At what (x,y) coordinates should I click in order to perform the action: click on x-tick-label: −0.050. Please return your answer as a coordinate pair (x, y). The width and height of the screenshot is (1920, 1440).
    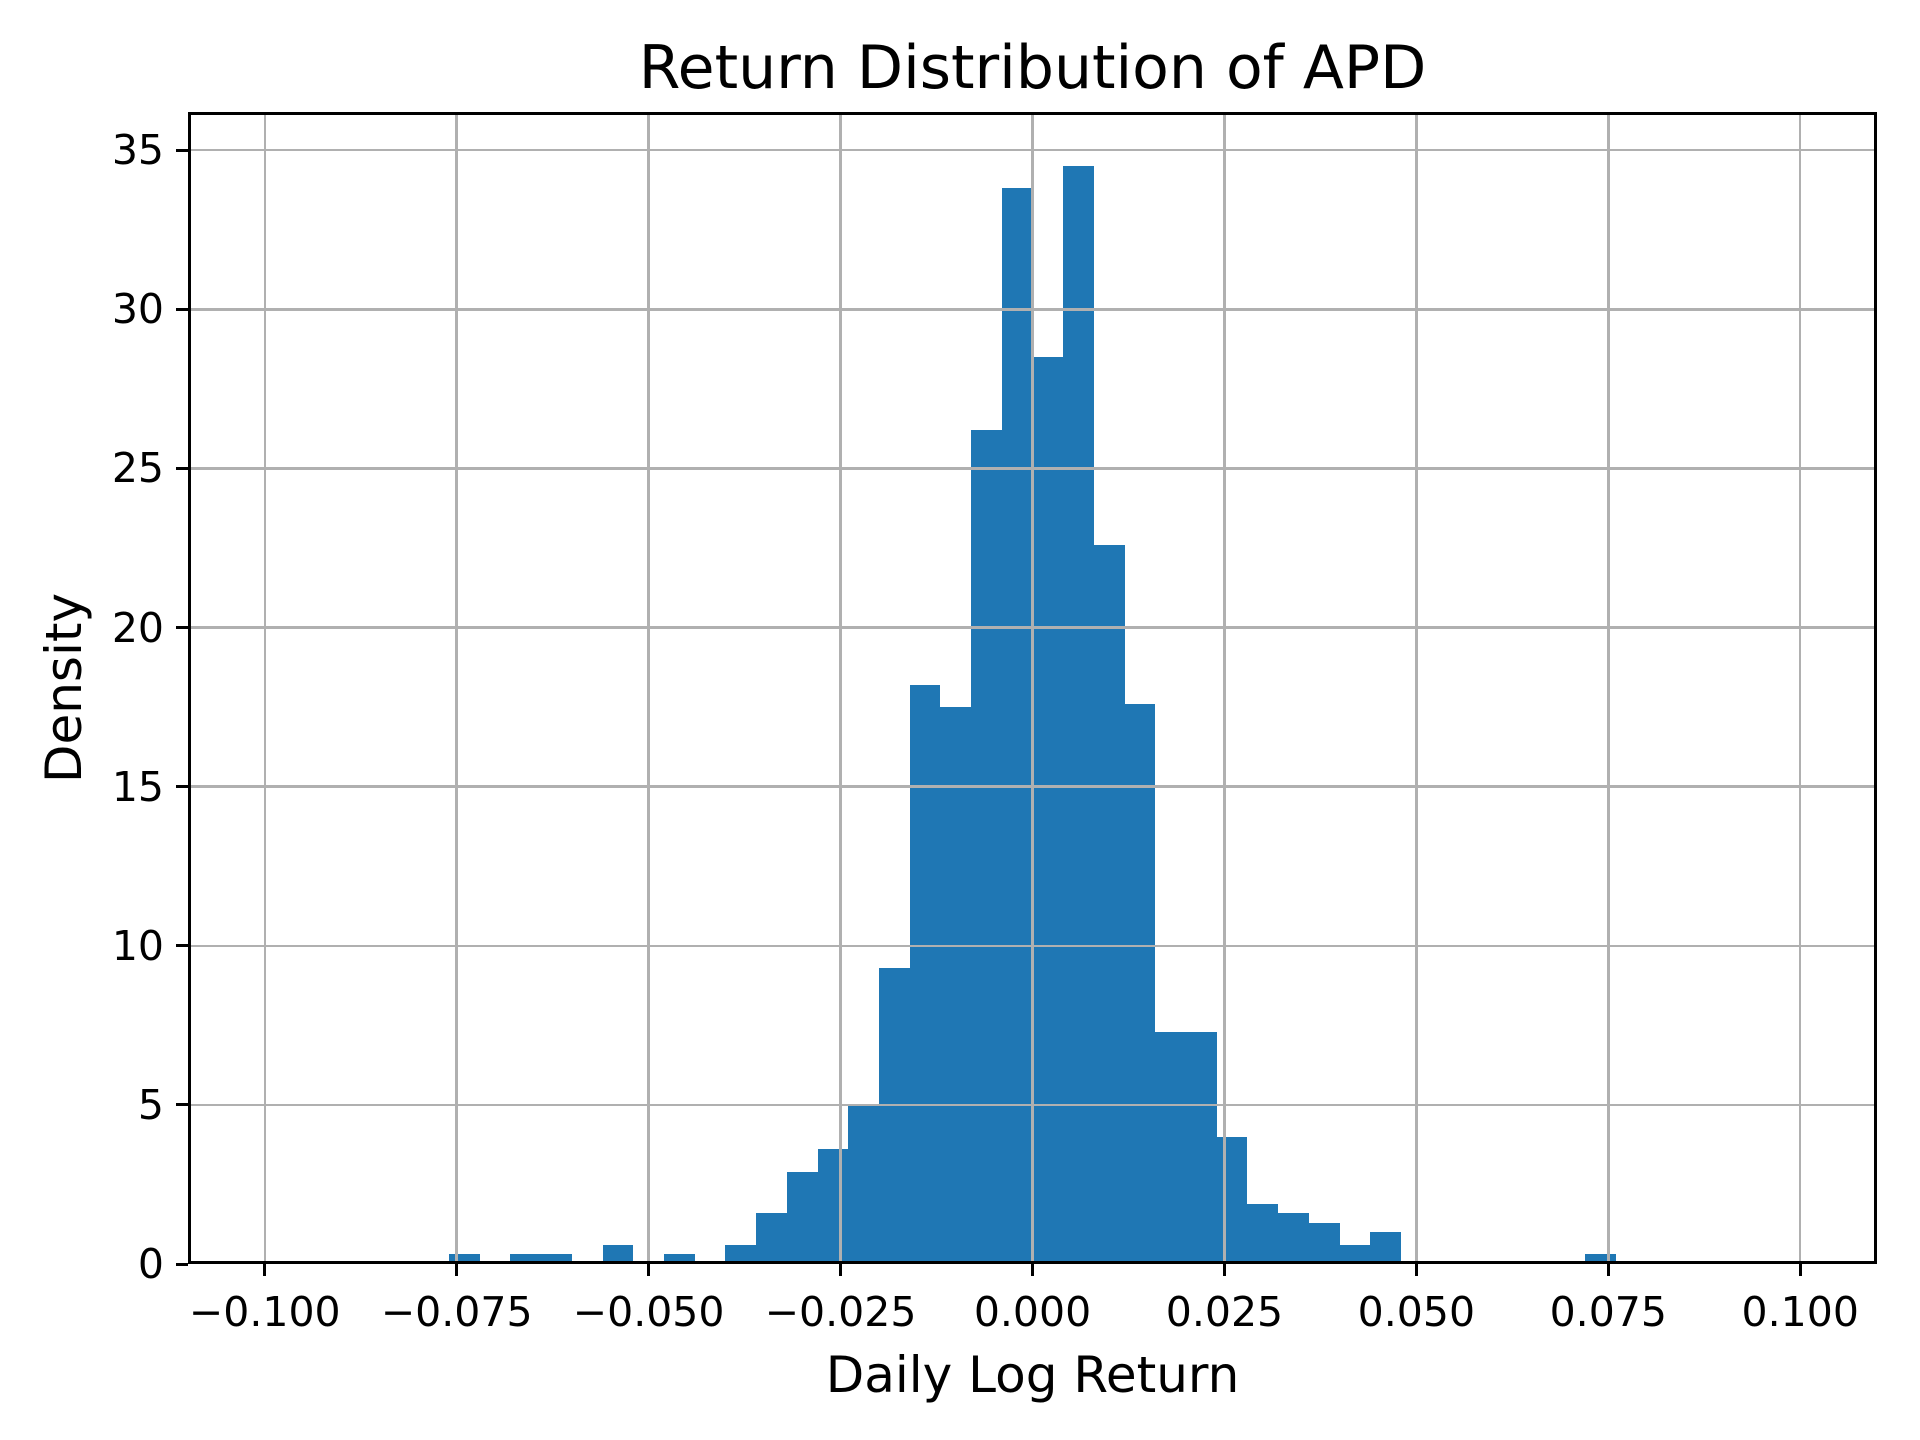
    Looking at the image, I should click on (648, 1312).